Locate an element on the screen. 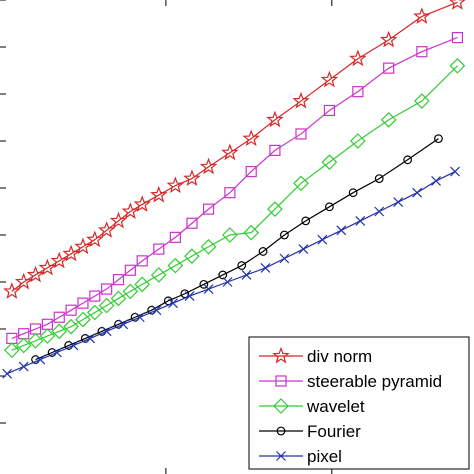  legend-label-pixel: pixel is located at coordinates (324, 456).